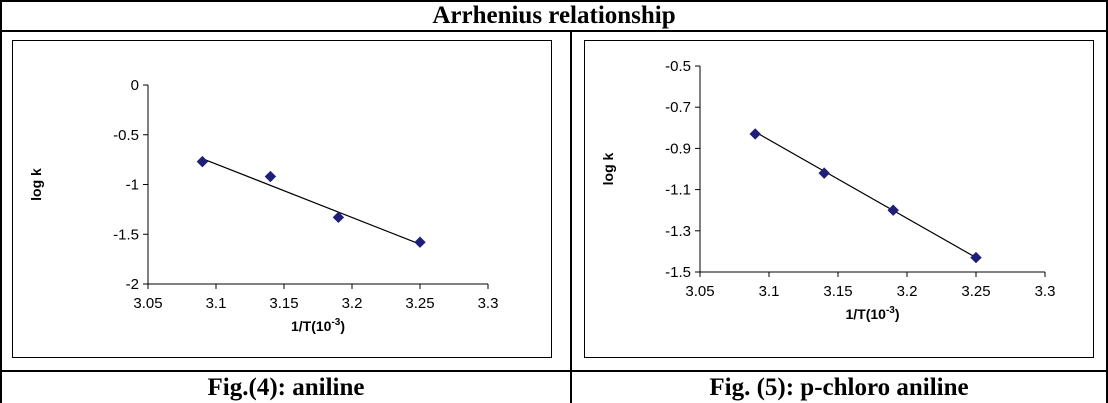  What do you see at coordinates (554, 371) in the screenshot?
I see `table-caption-divider` at bounding box center [554, 371].